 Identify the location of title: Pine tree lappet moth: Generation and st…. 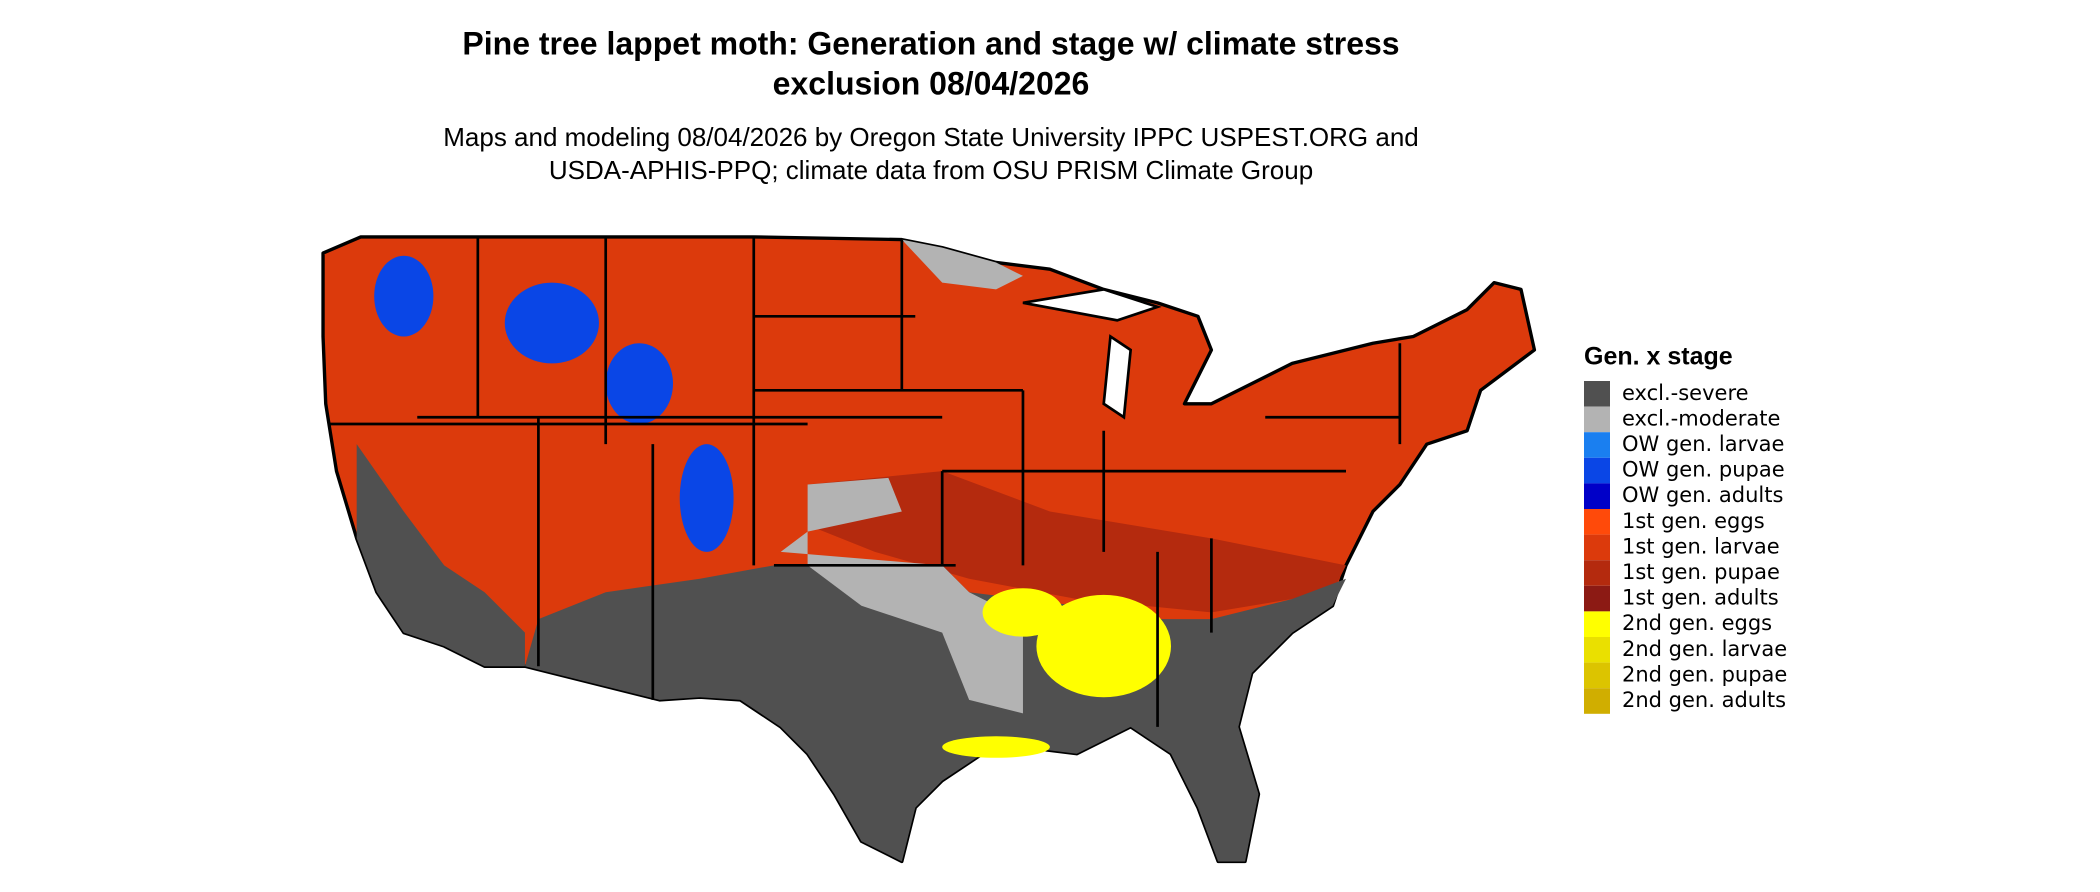
(930, 43).